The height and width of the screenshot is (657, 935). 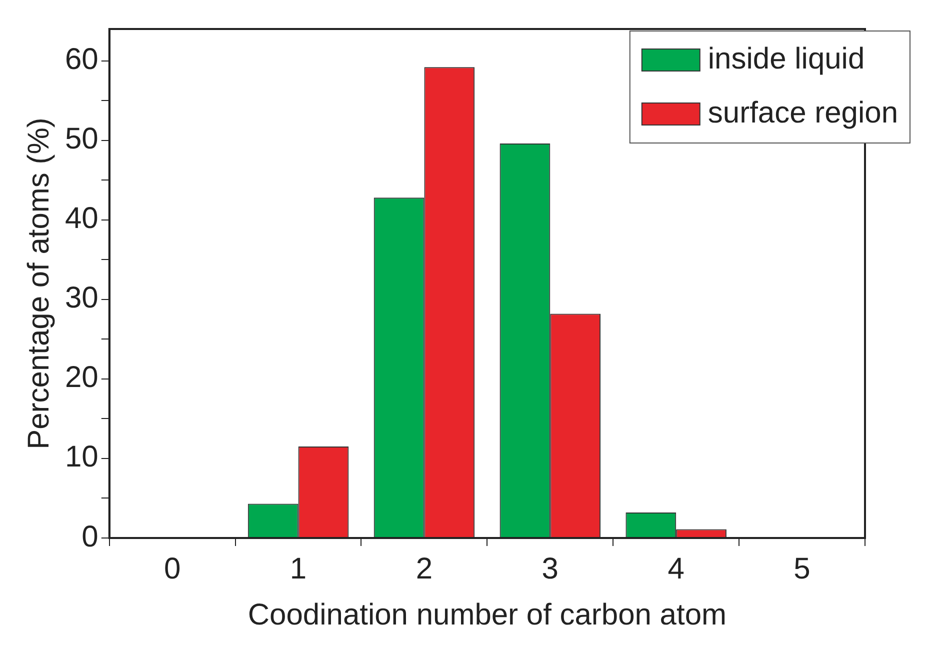 I want to click on y-tick-label: 50, so click(x=81, y=139).